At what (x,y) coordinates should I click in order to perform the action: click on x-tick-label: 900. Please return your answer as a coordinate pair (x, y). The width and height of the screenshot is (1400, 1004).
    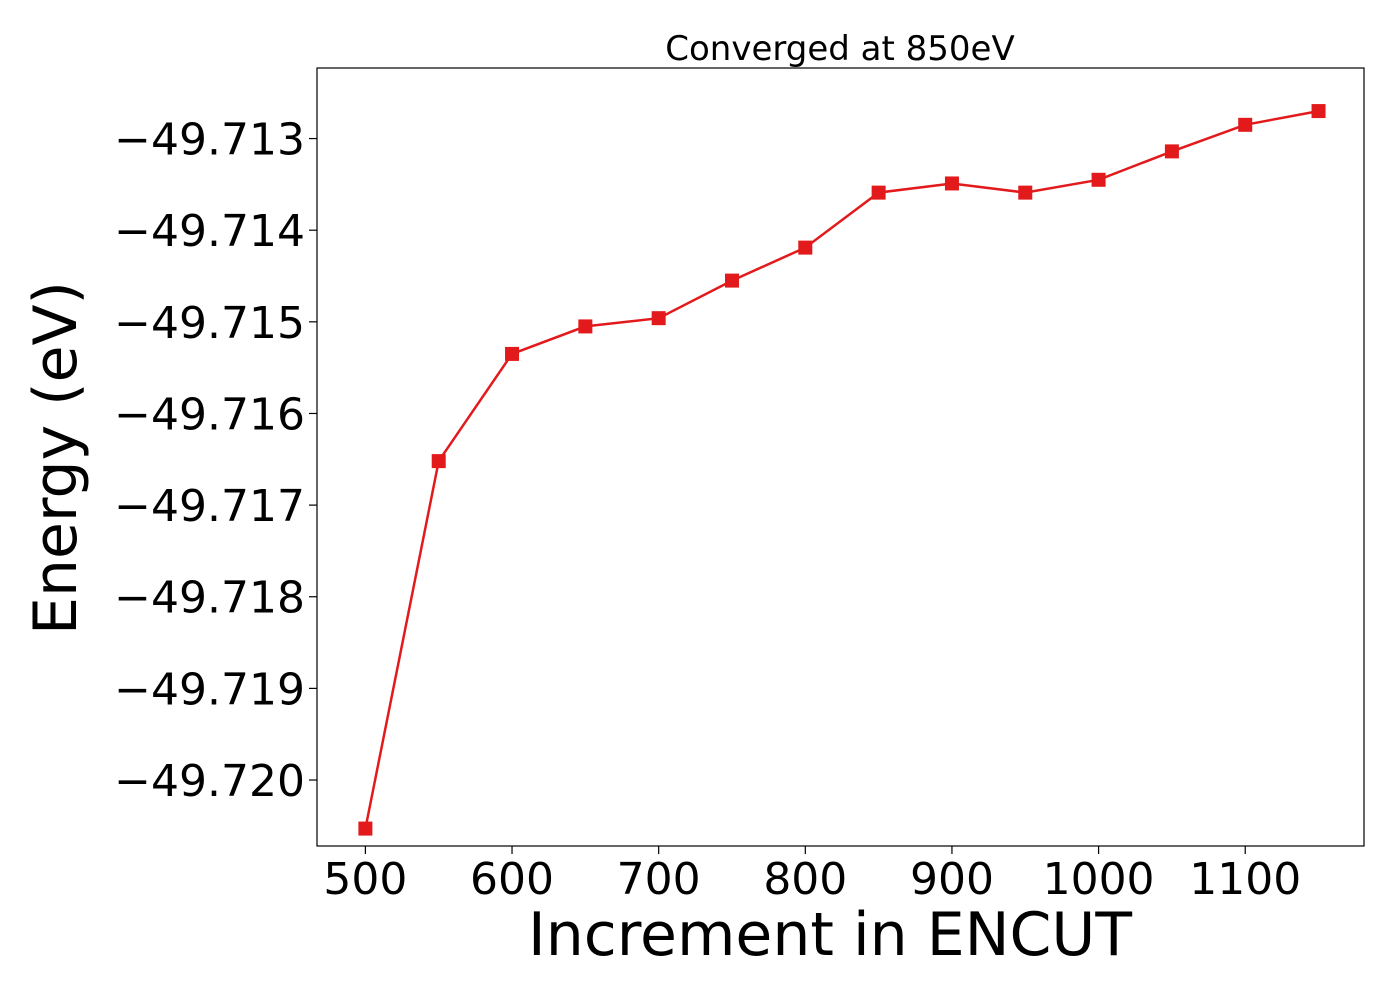
    Looking at the image, I should click on (952, 879).